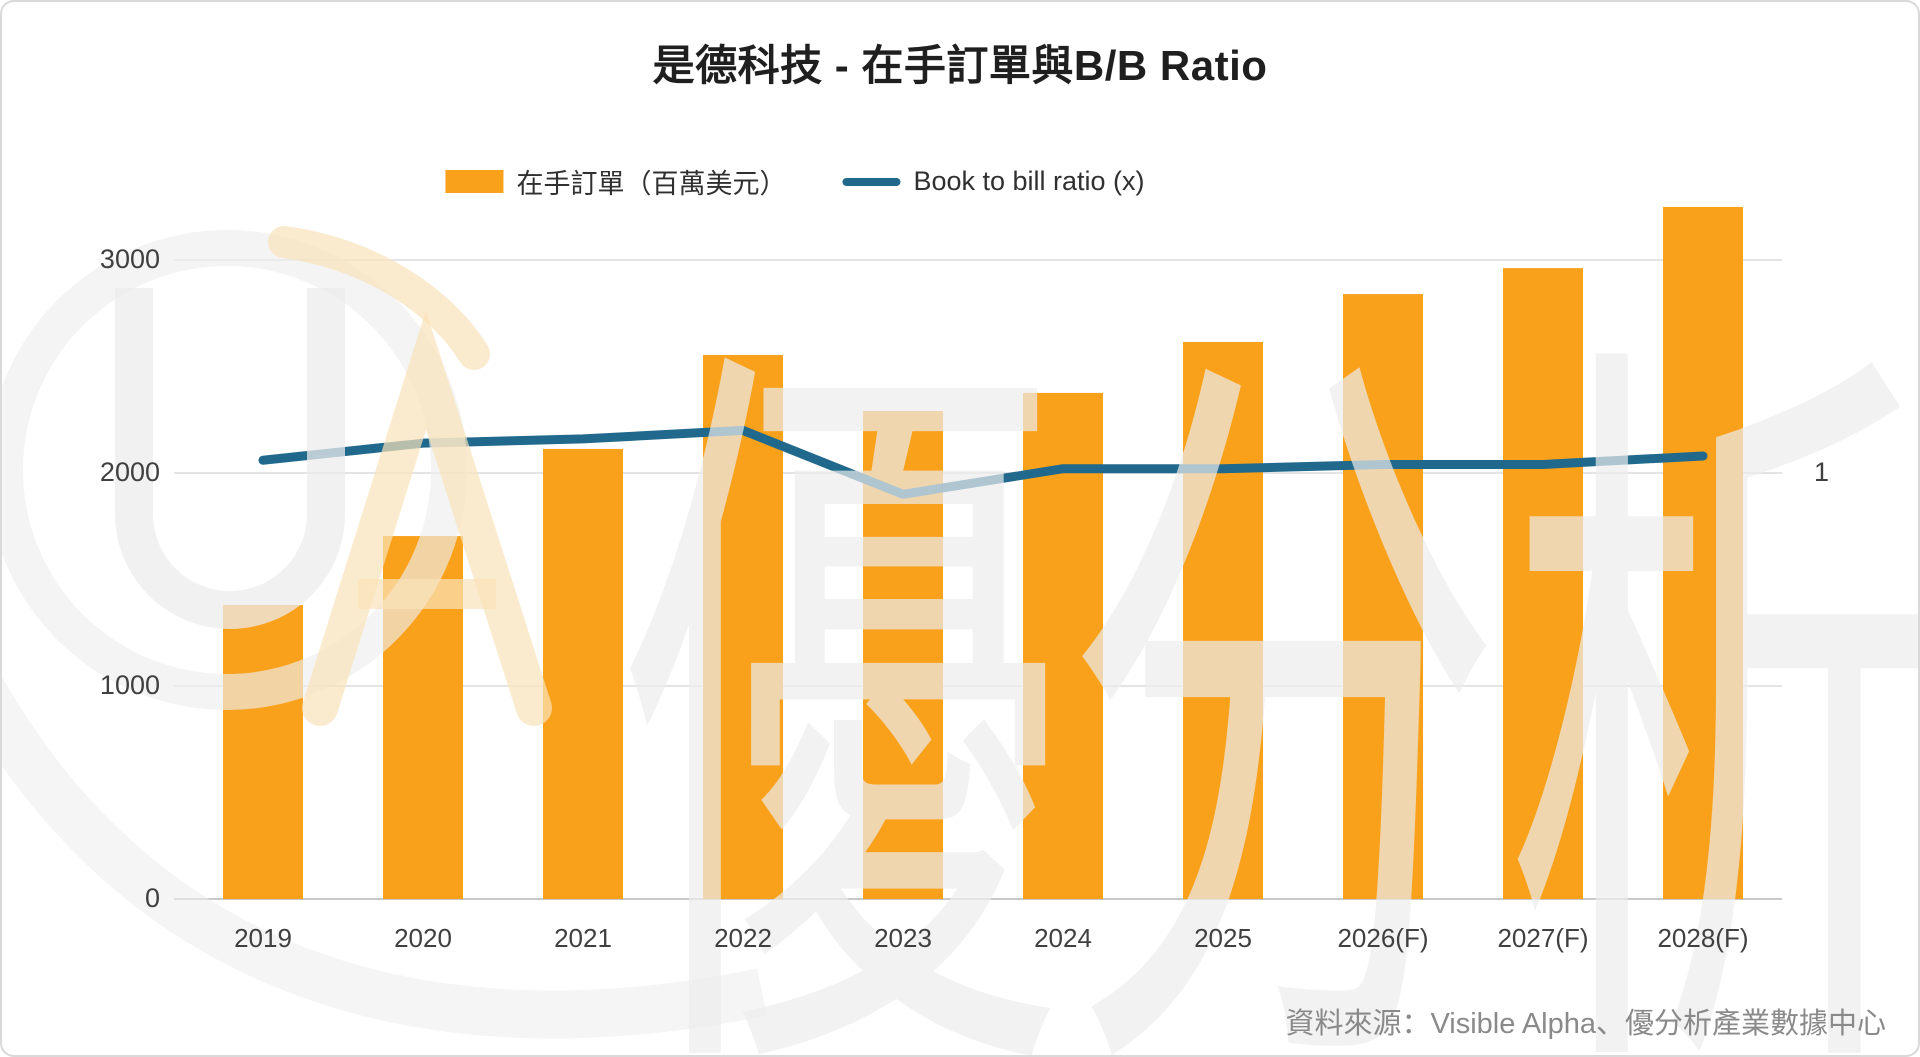 This screenshot has height=1057, width=1920. What do you see at coordinates (960, 65) in the screenshot?
I see `page-title: 是德科技 - 在手訂單與B/B Ratio` at bounding box center [960, 65].